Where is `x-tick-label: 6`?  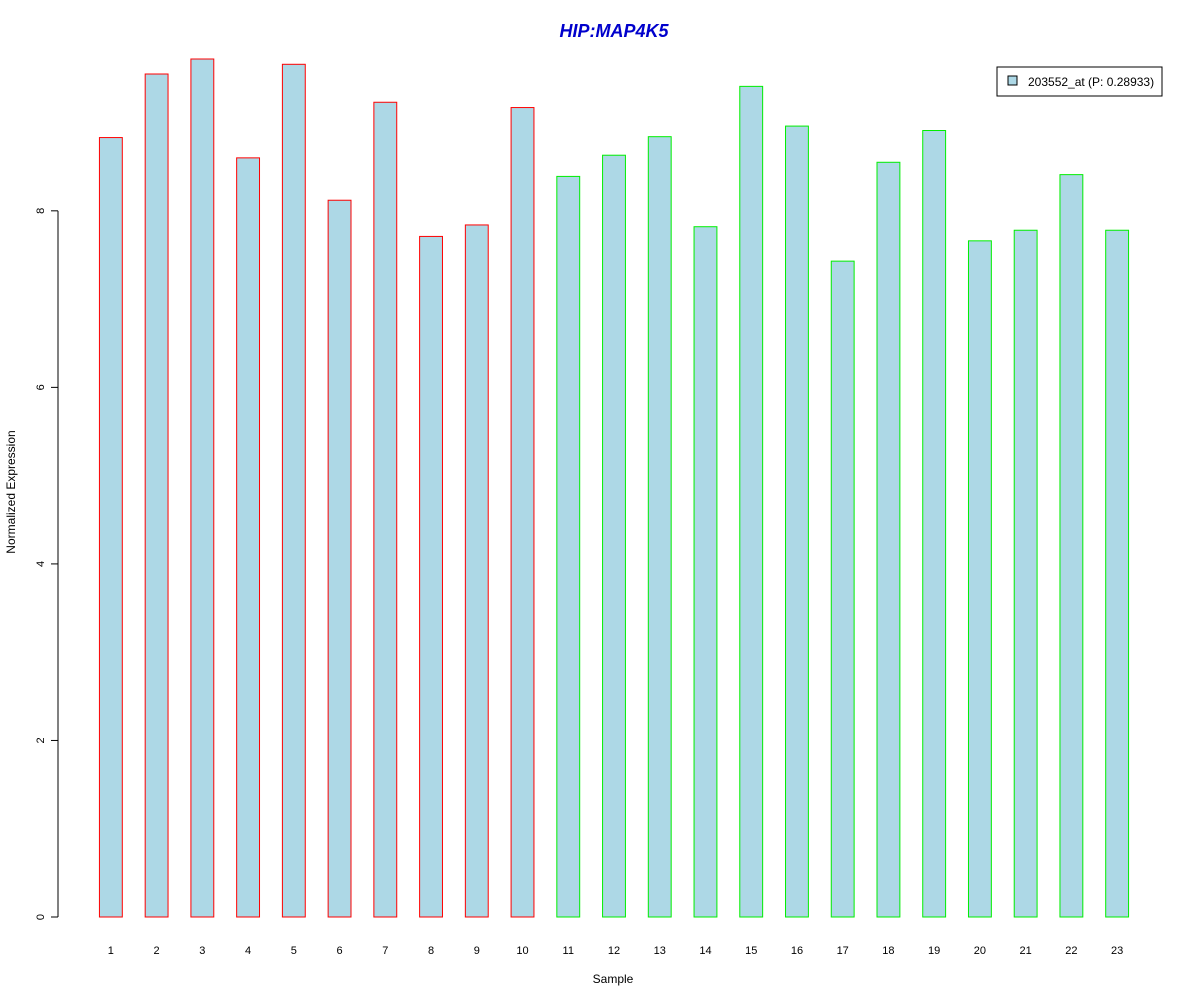
x-tick-label: 6 is located at coordinates (340, 951).